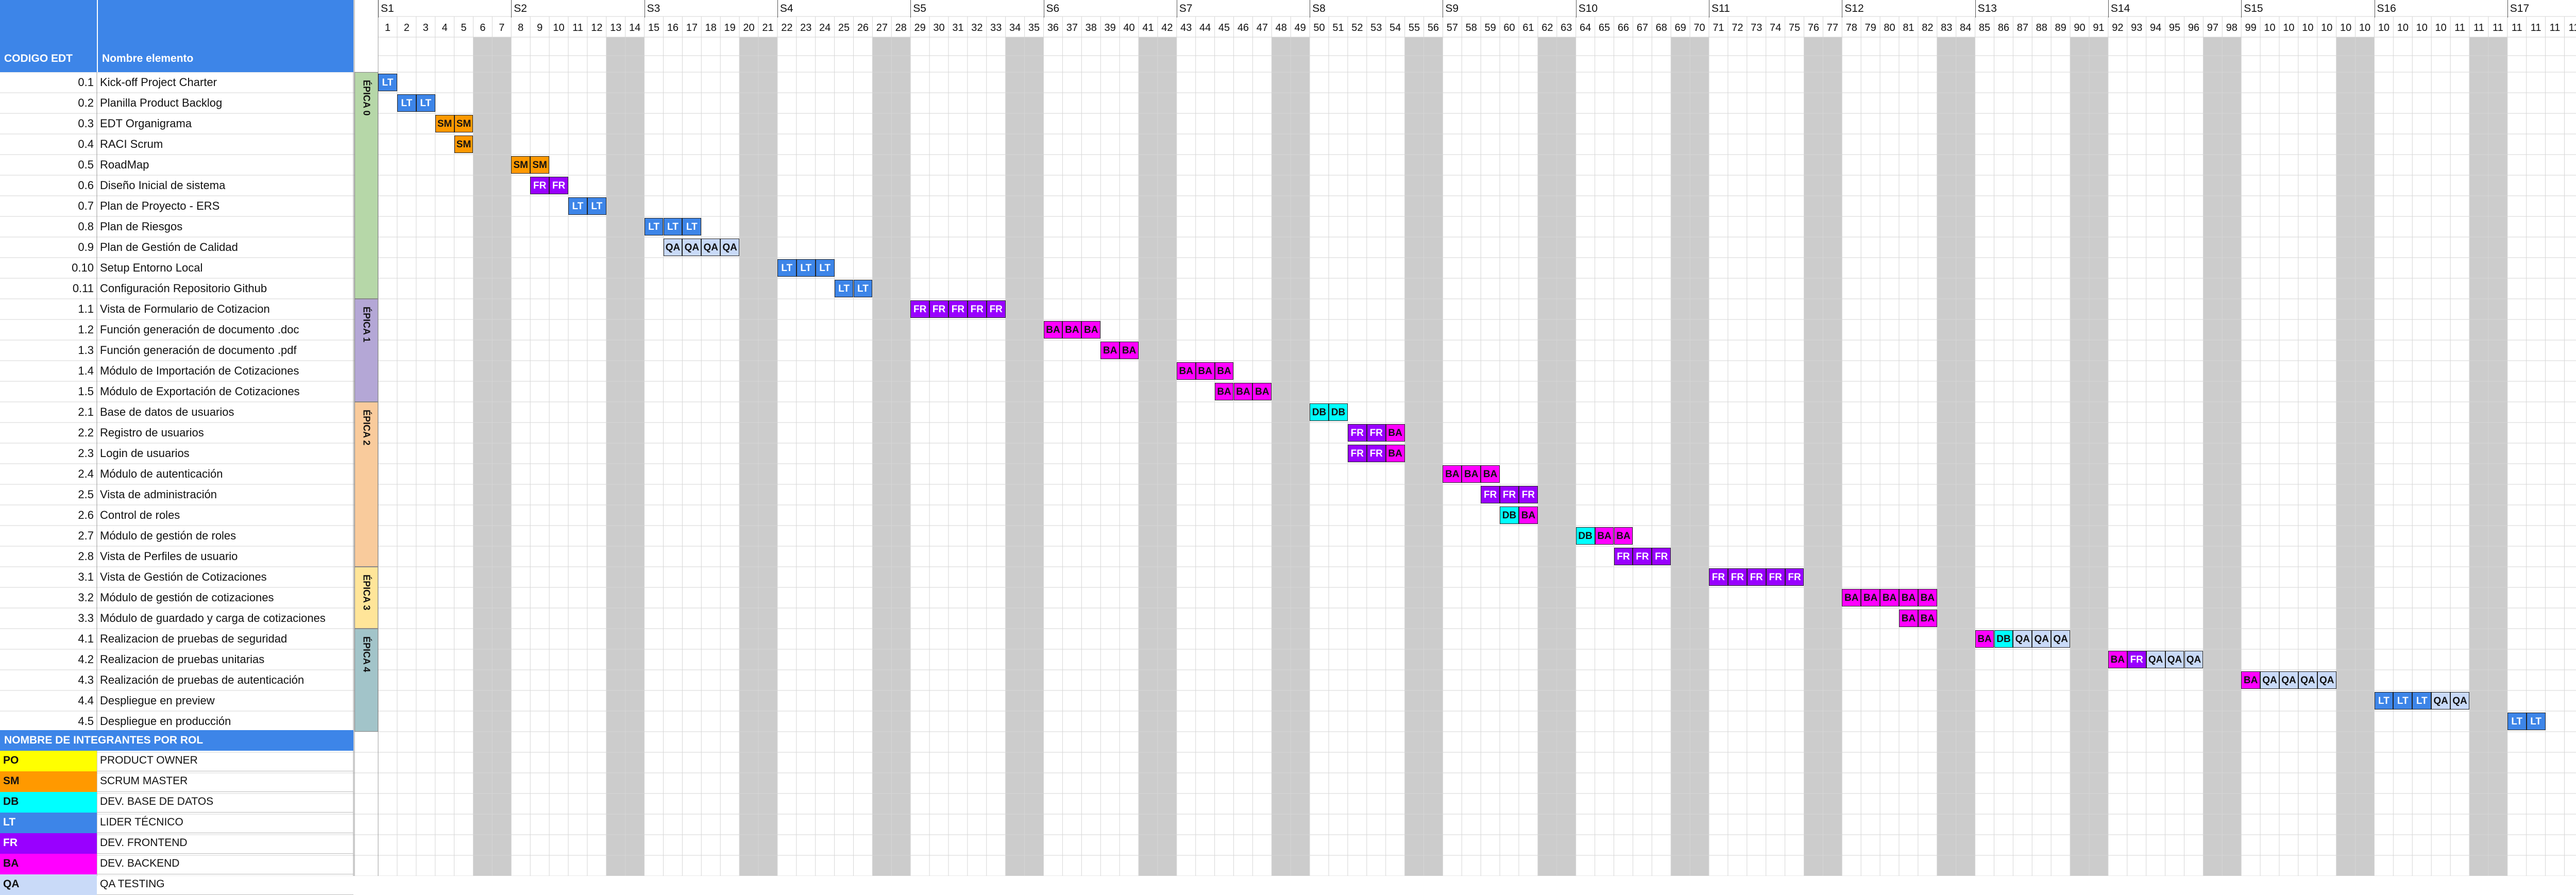 The height and width of the screenshot is (895, 2576). Describe the element at coordinates (2555, 28) in the screenshot. I see `day-label: 11` at that location.